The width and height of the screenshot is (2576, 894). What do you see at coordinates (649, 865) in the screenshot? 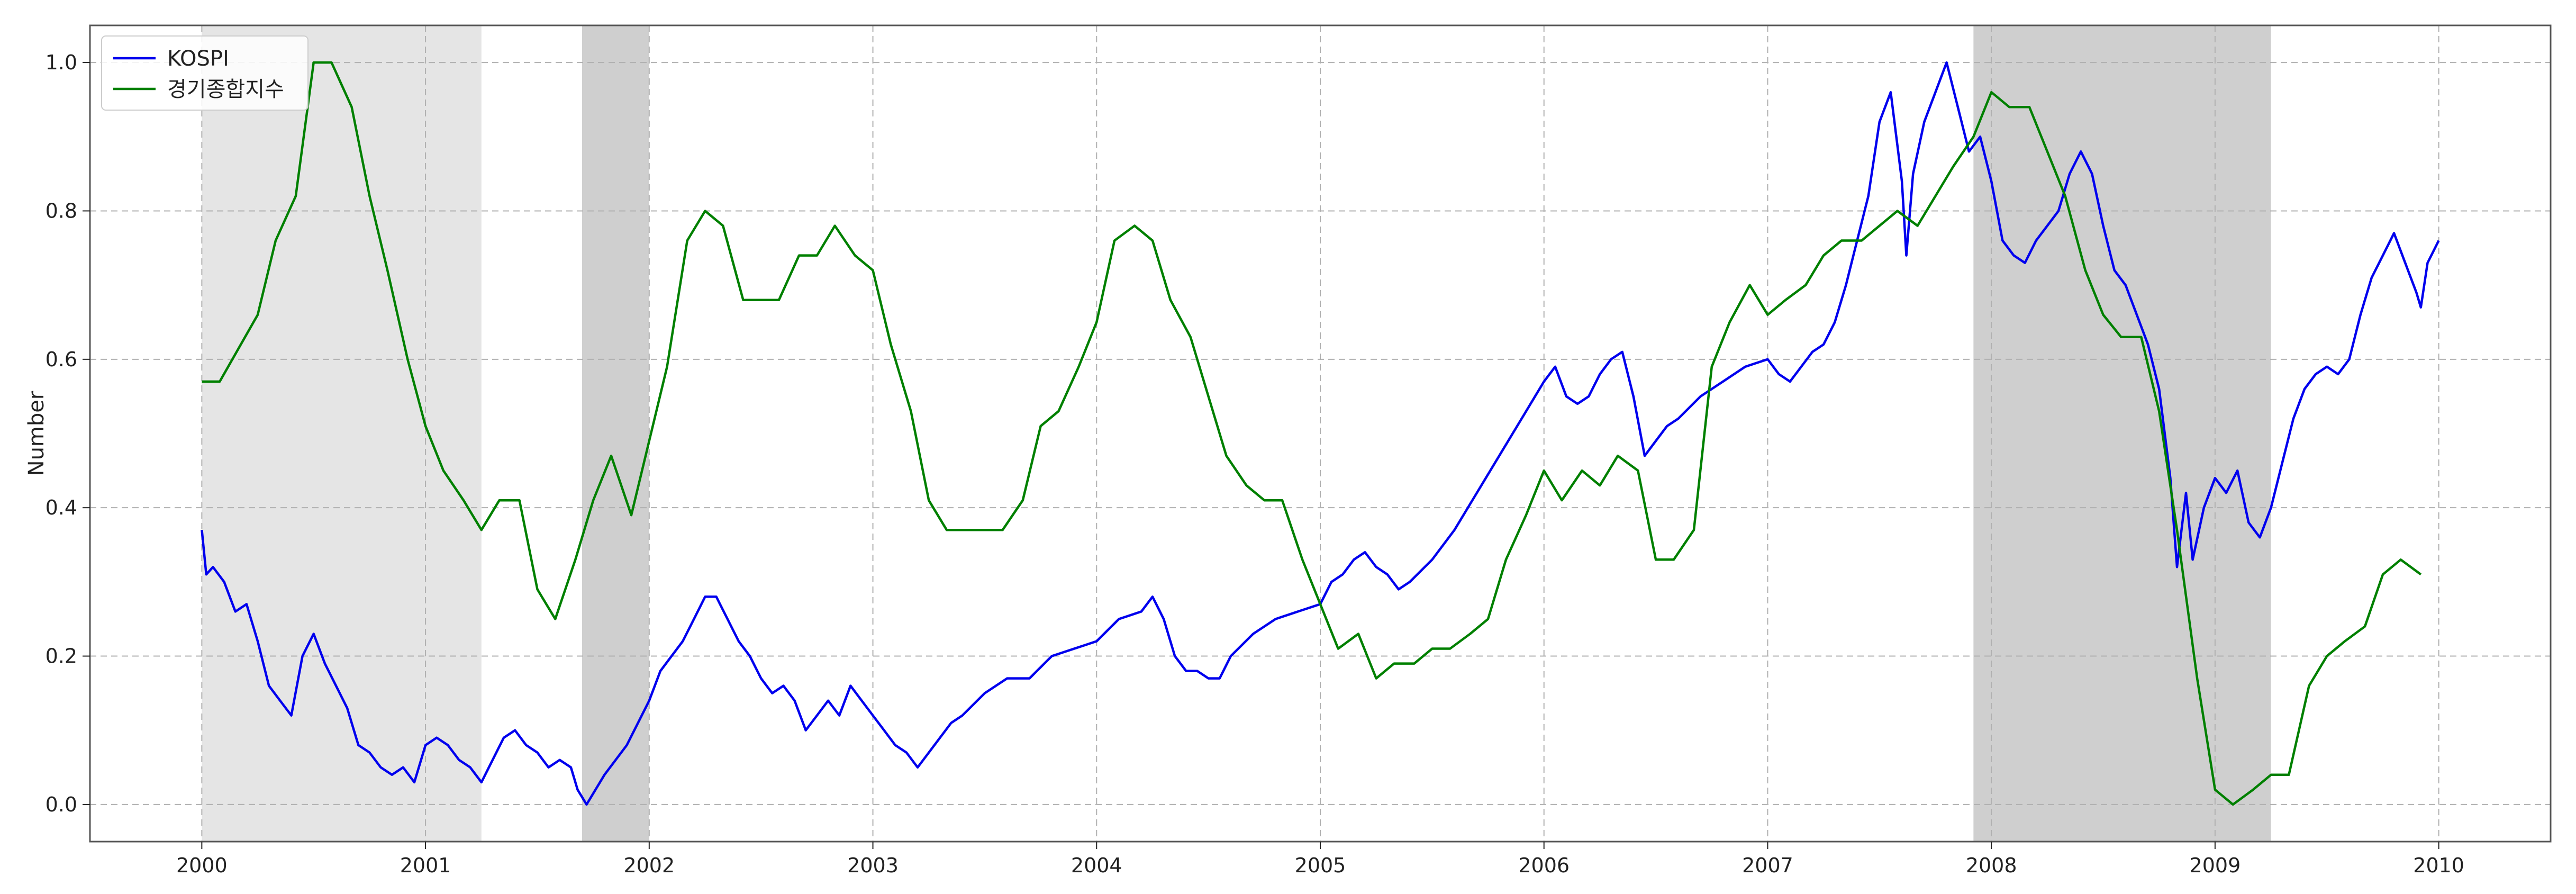
I see `x-tick-label: 2002` at bounding box center [649, 865].